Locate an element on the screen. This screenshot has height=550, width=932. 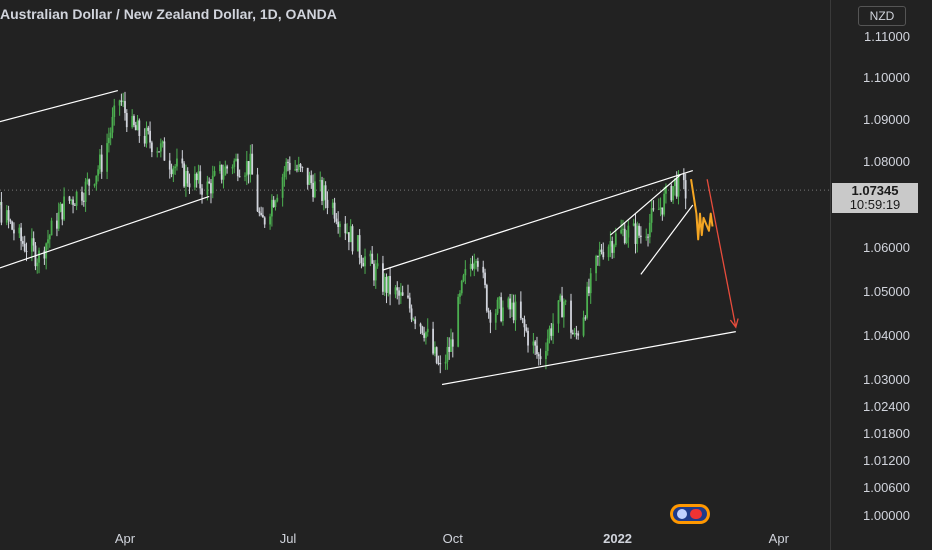
currency-button: NZD is located at coordinates (882, 16).